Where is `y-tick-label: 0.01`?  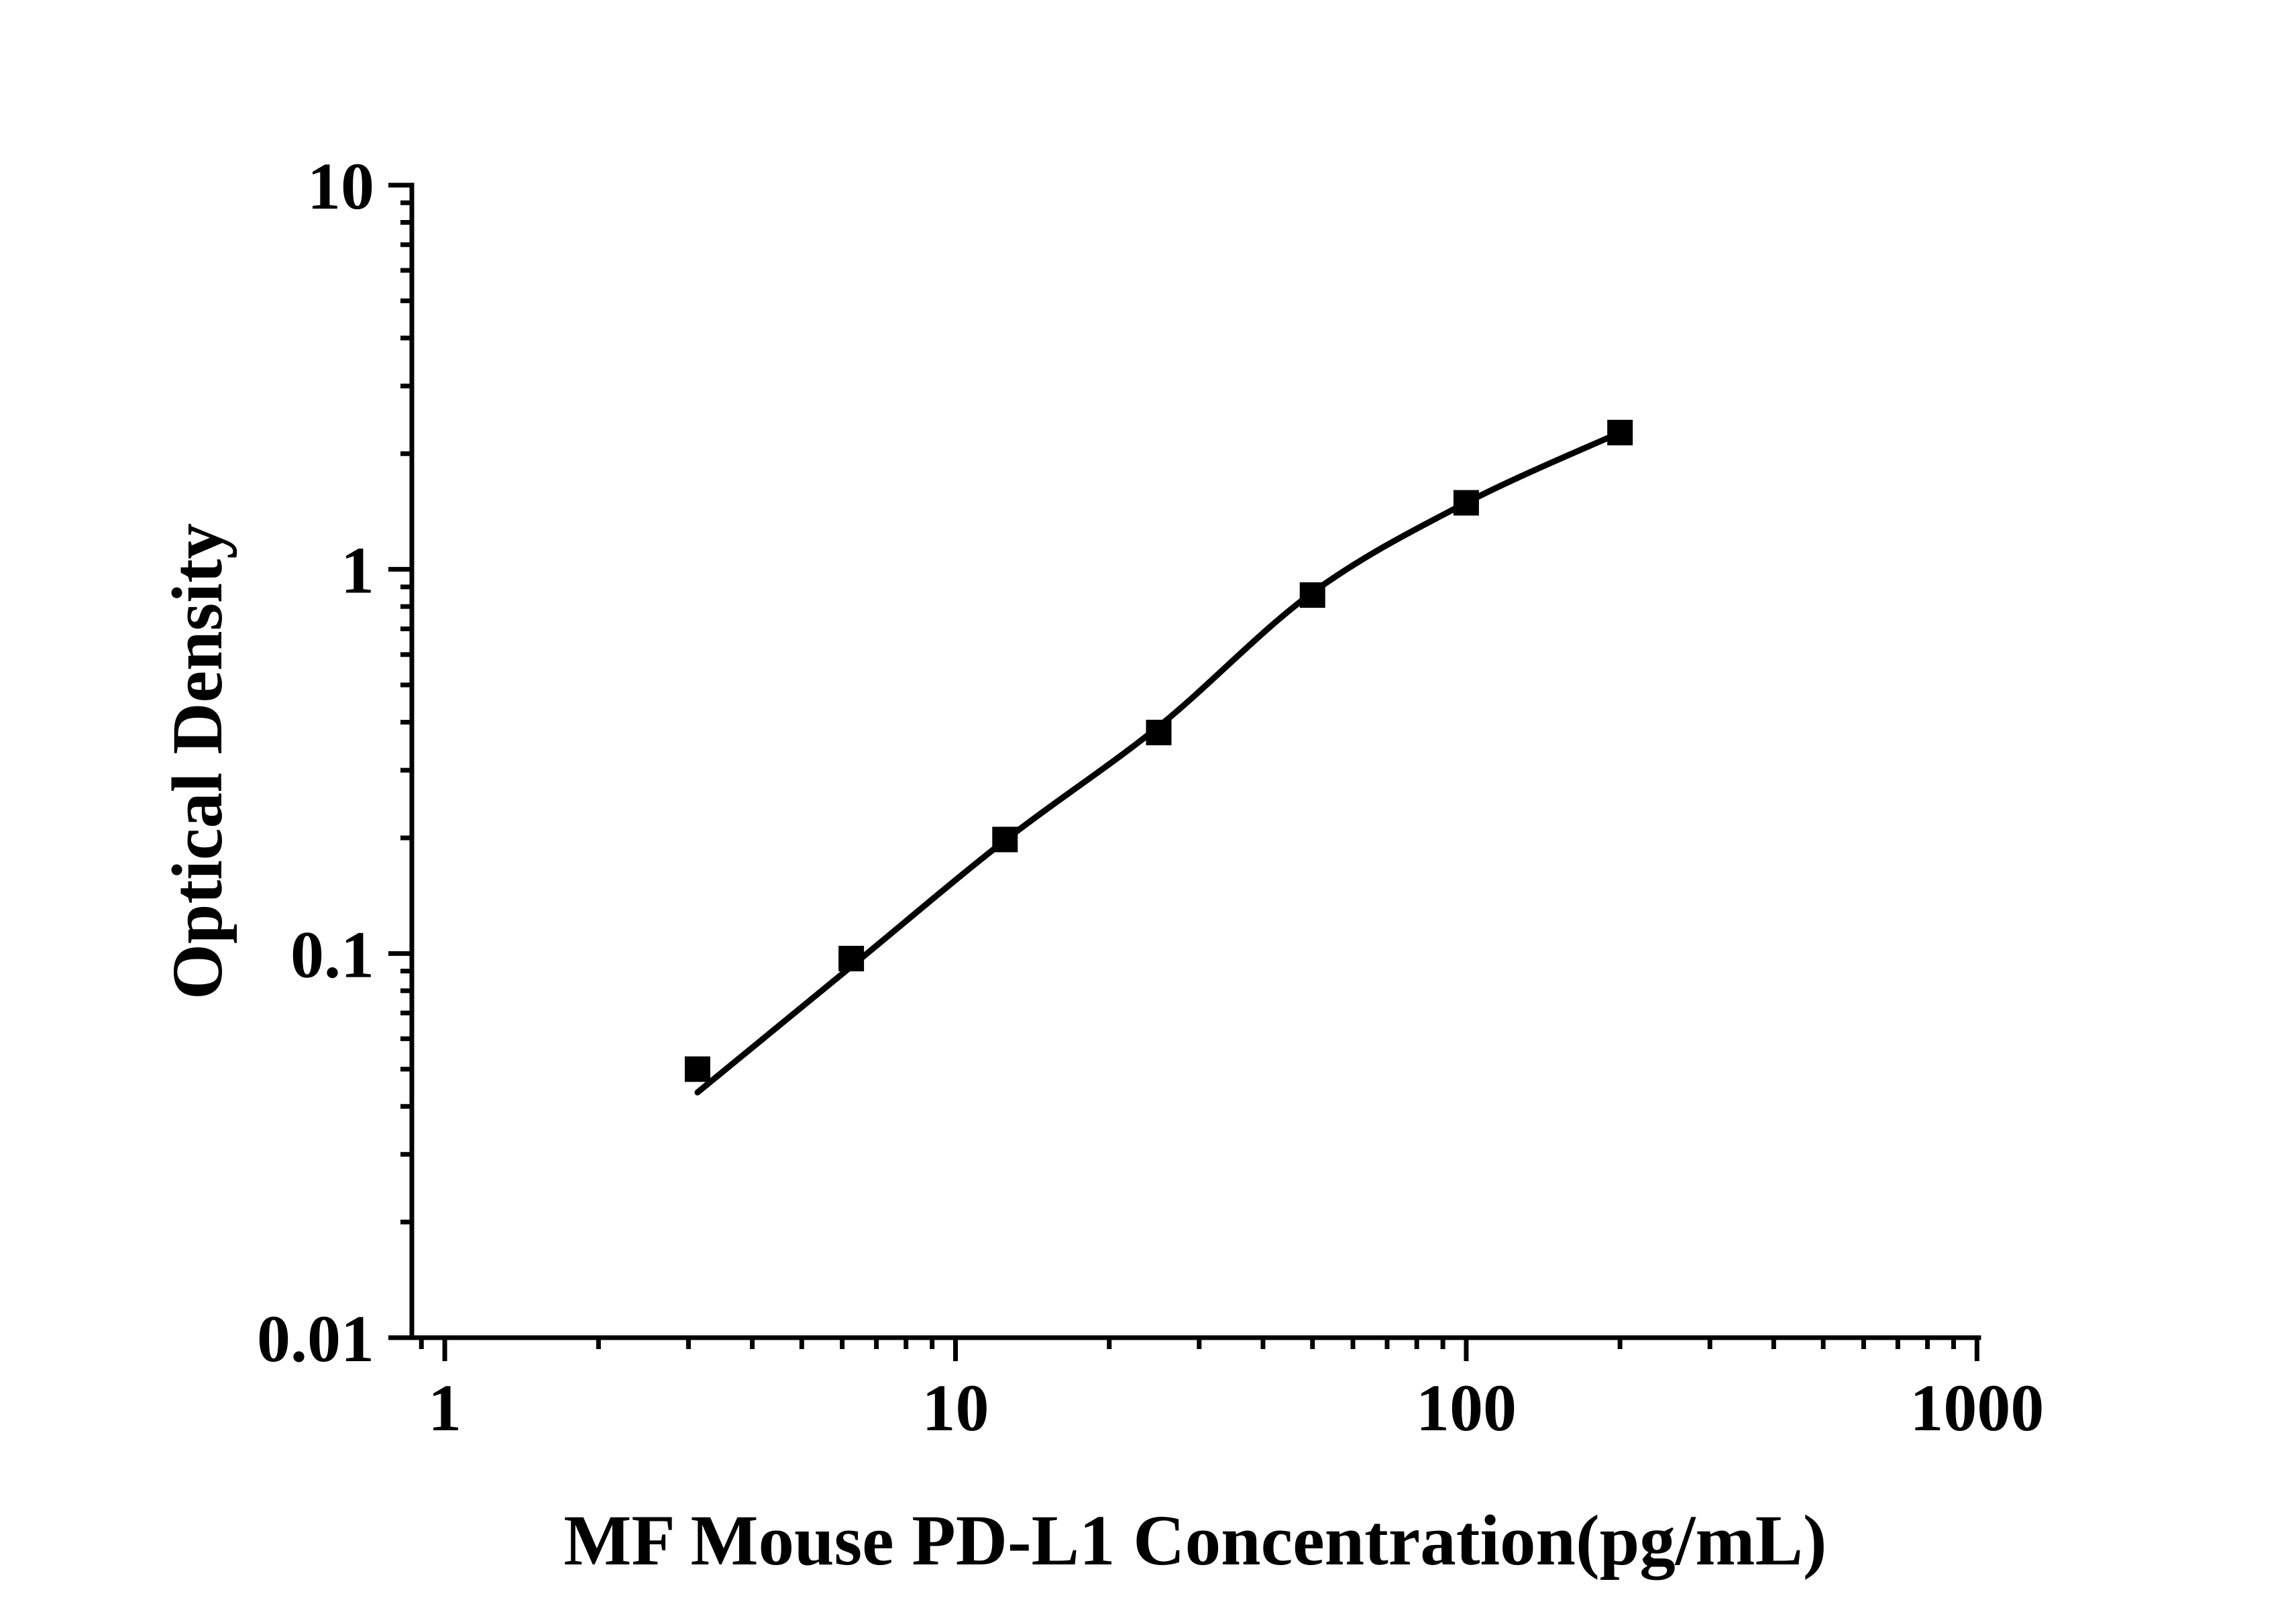
y-tick-label: 0.01 is located at coordinates (315, 1338).